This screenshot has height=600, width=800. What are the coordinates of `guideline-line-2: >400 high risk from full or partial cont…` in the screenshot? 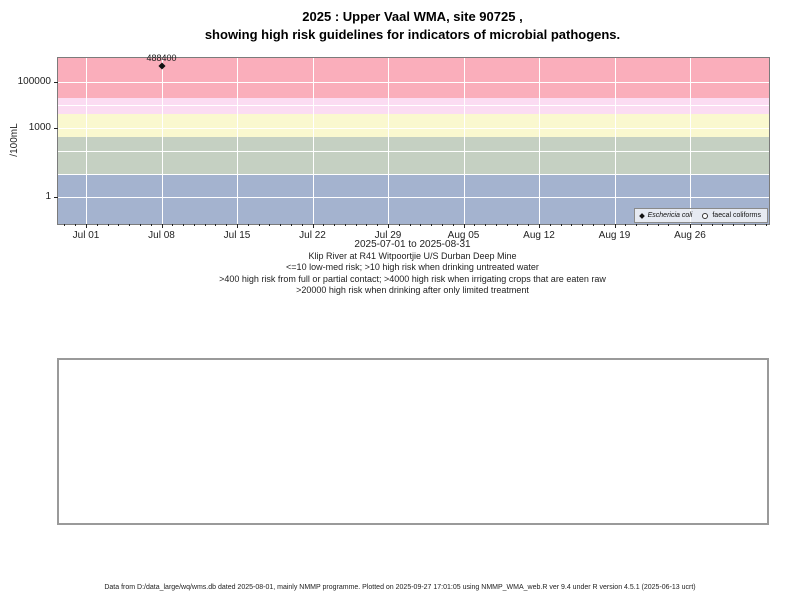 It's located at (412, 278).